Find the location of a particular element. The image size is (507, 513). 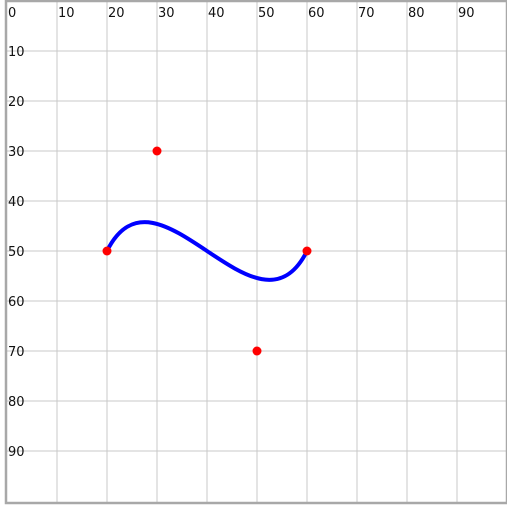

x-tick-label-50: 50 is located at coordinates (266, 13).